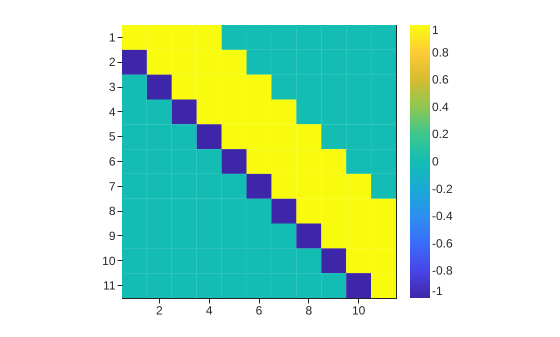 The image size is (560, 337). What do you see at coordinates (441, 79) in the screenshot?
I see `color-bar-label: 0.6` at bounding box center [441, 79].